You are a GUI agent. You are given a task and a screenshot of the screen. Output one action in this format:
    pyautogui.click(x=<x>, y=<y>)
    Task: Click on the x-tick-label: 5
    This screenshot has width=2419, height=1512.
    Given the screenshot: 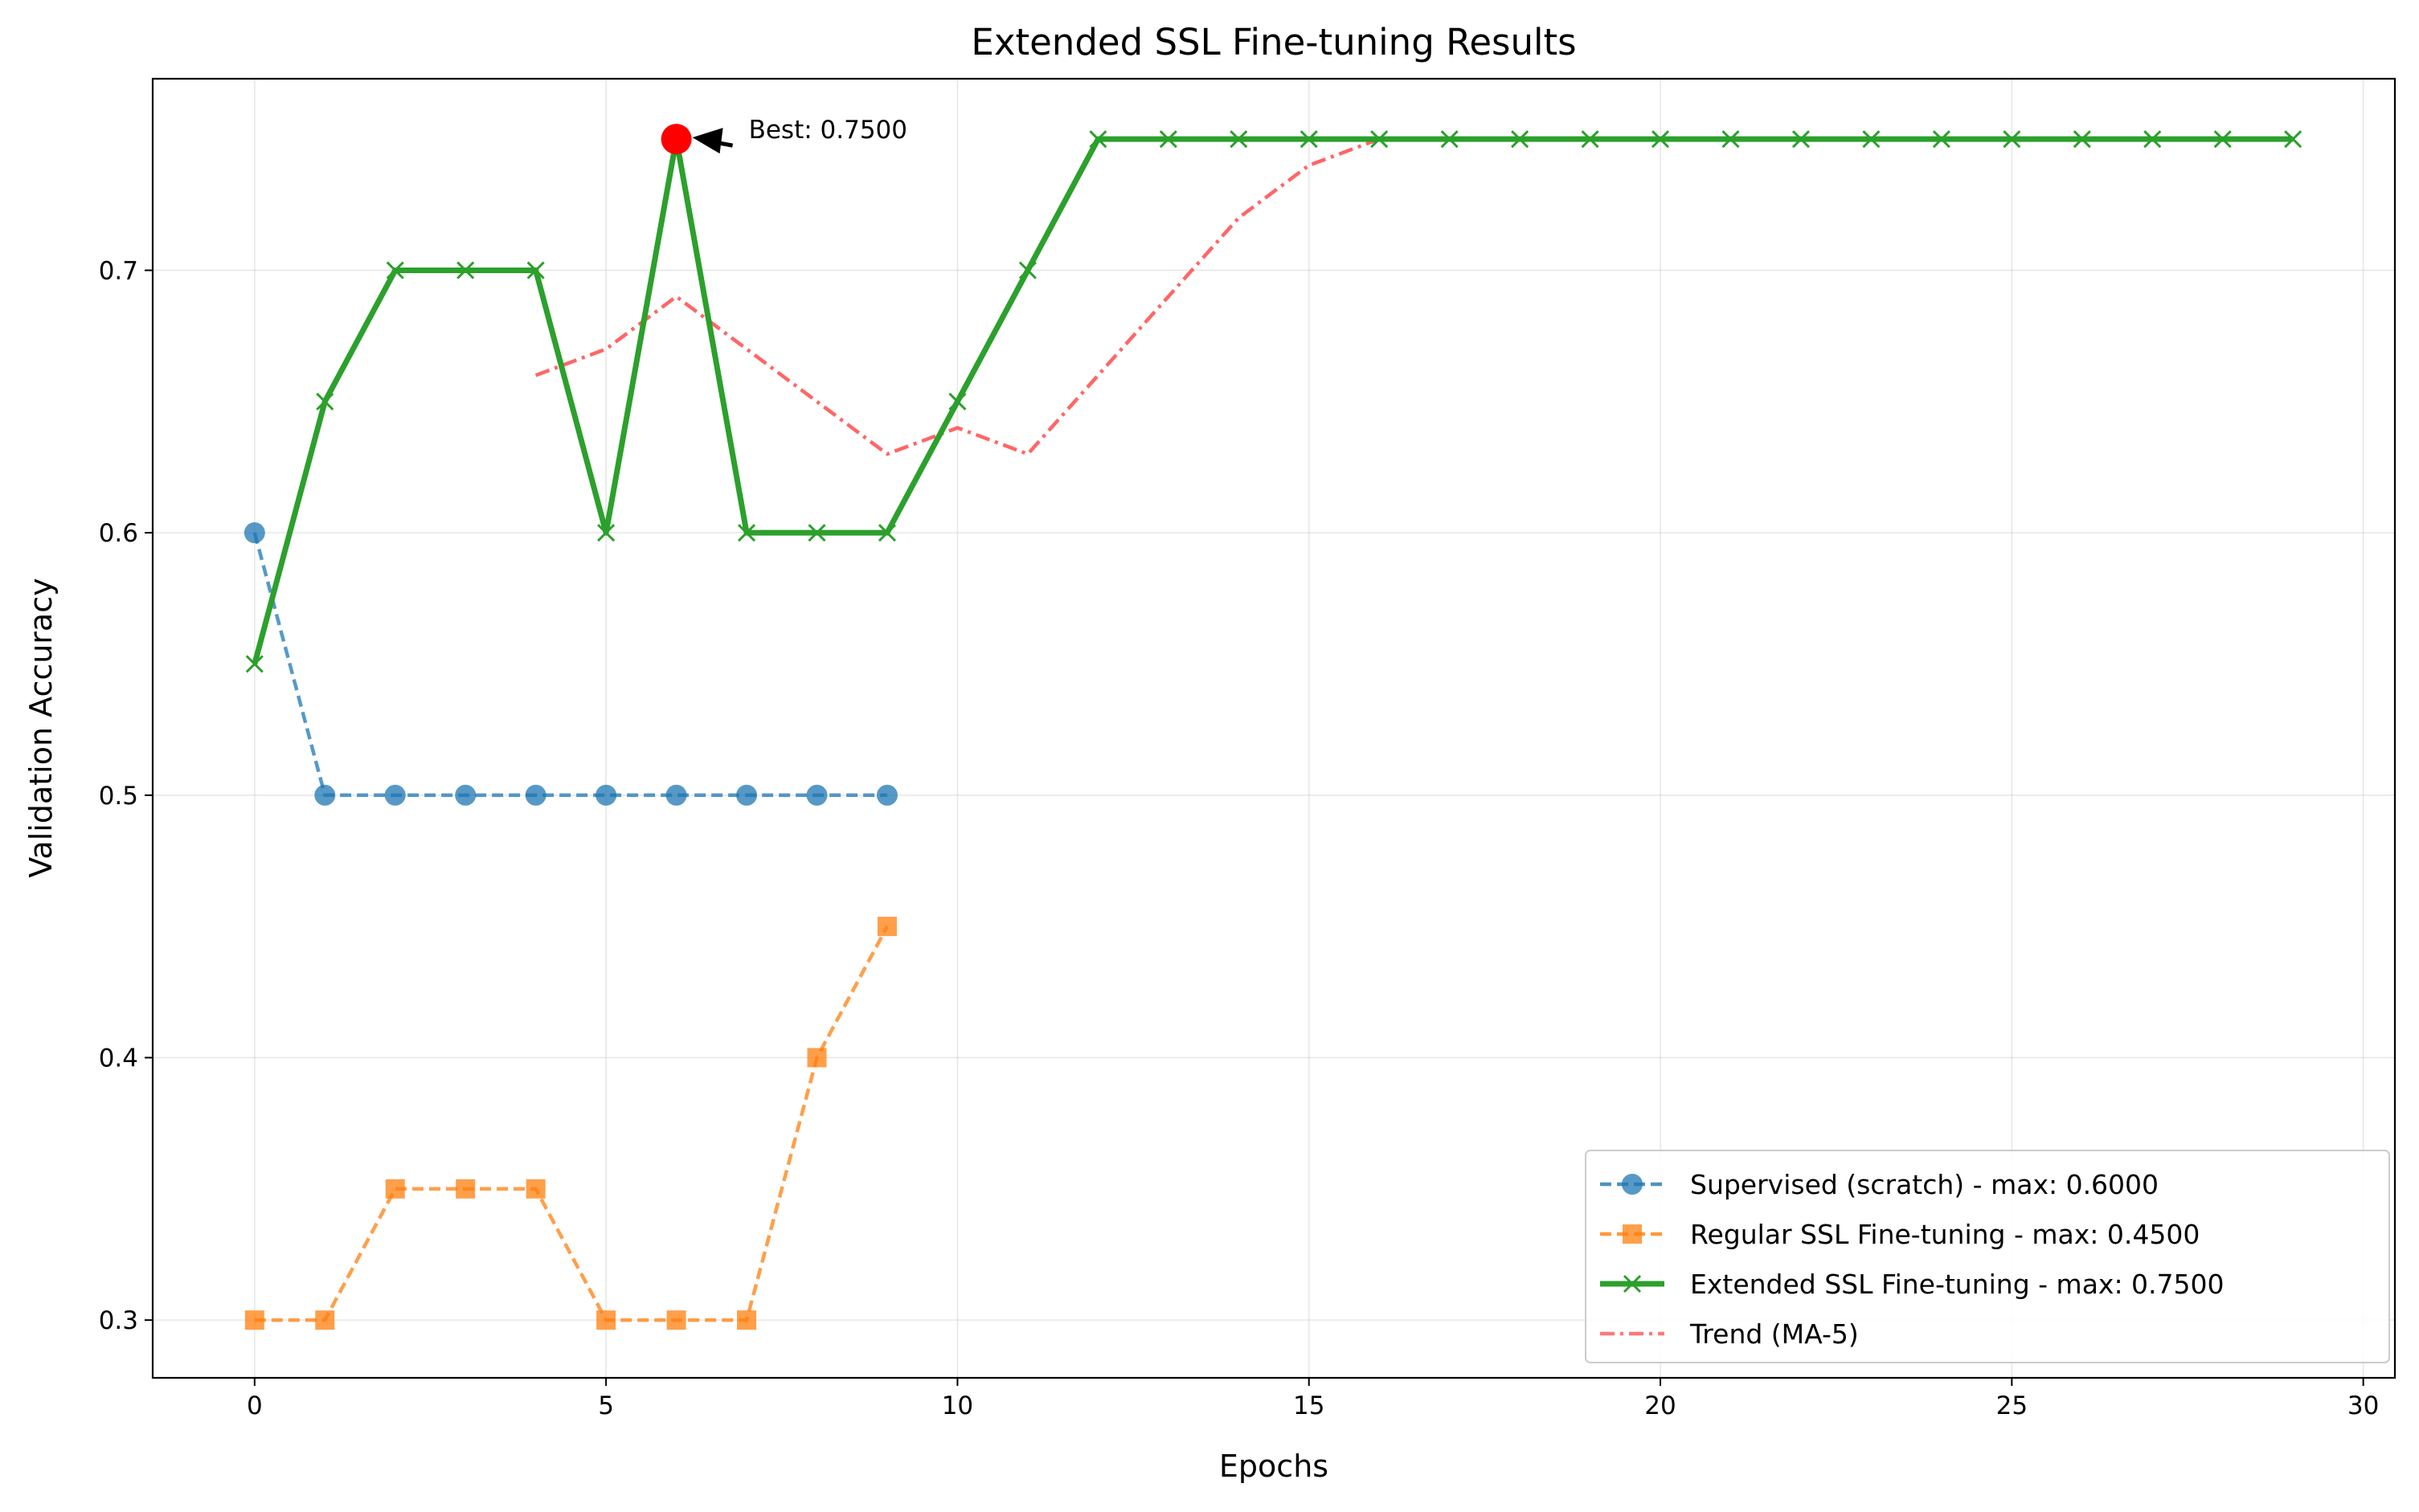 What is the action you would take?
    pyautogui.click(x=606, y=1405)
    